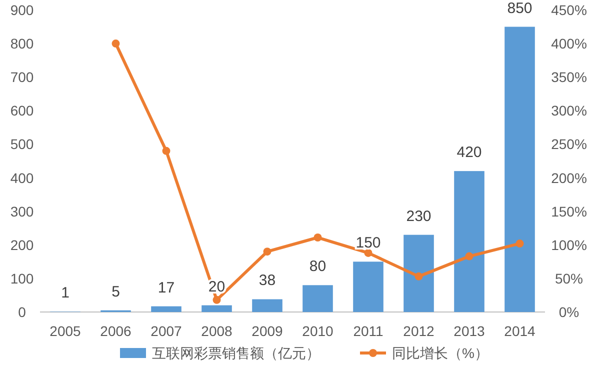 The width and height of the screenshot is (596, 377). Describe the element at coordinates (66, 331) in the screenshot. I see `x-tick-label: 2005` at that location.